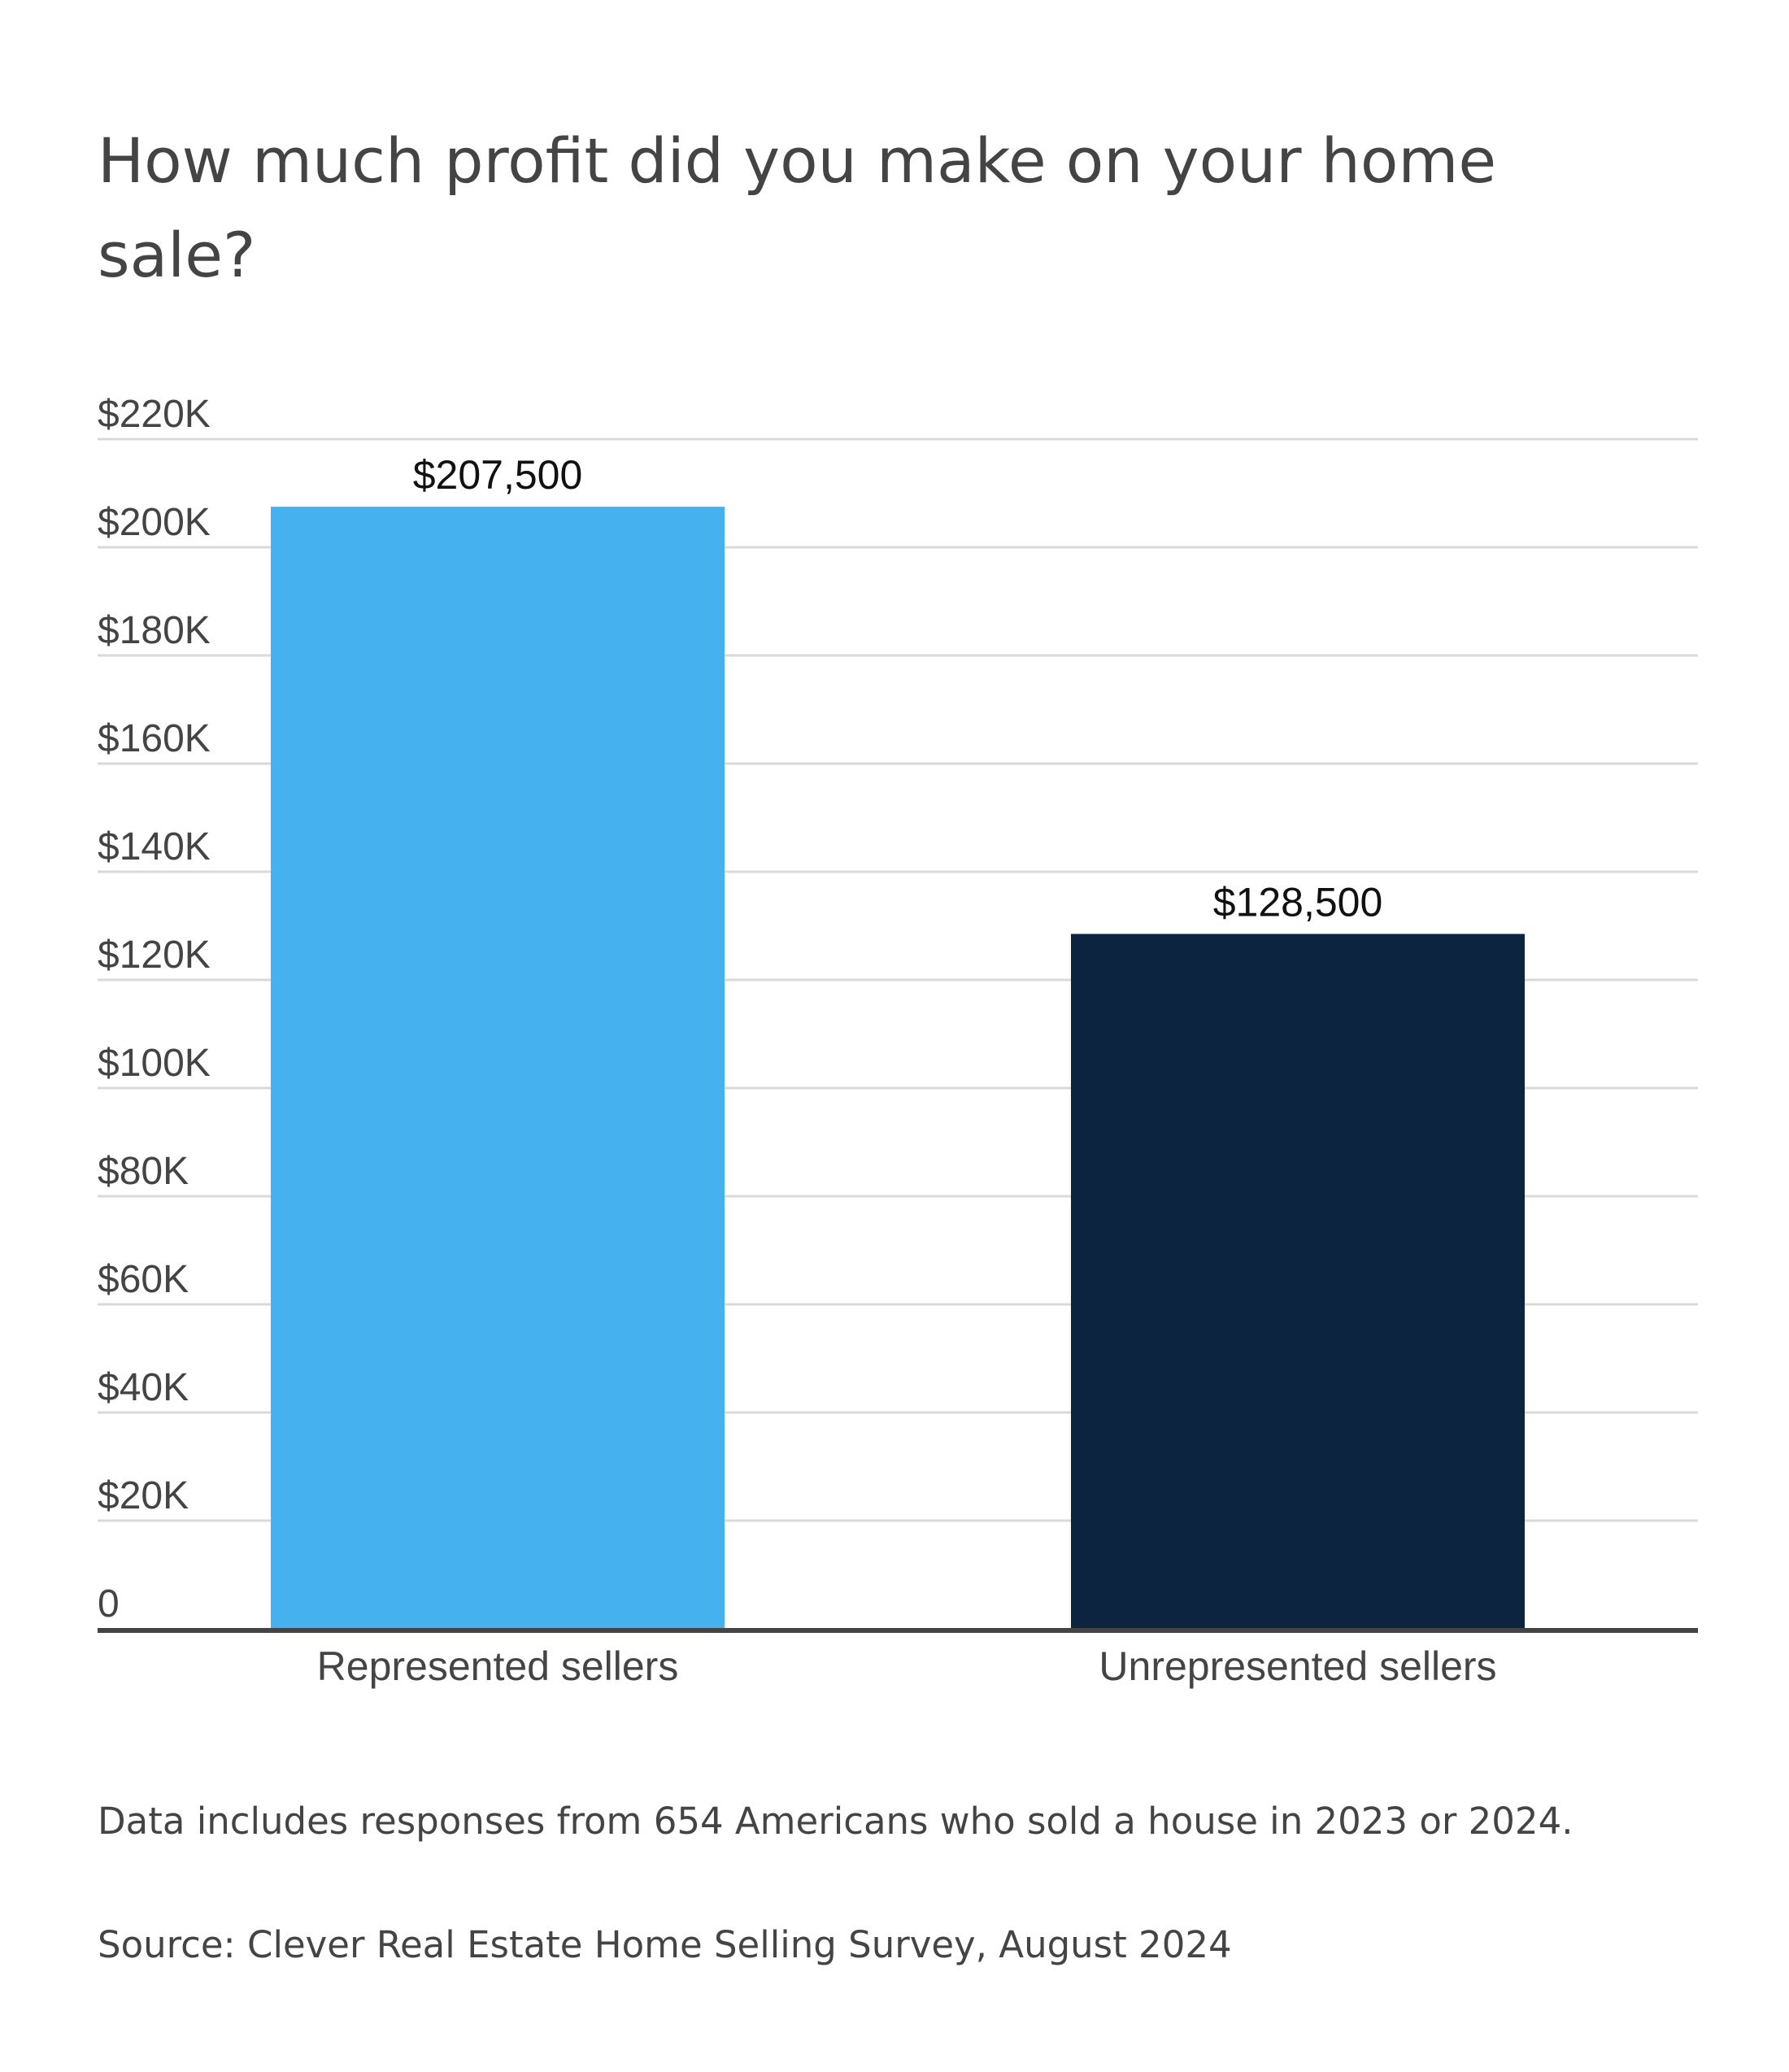 The image size is (1789, 2072). I want to click on bar-represented-sellers, so click(498, 1068).